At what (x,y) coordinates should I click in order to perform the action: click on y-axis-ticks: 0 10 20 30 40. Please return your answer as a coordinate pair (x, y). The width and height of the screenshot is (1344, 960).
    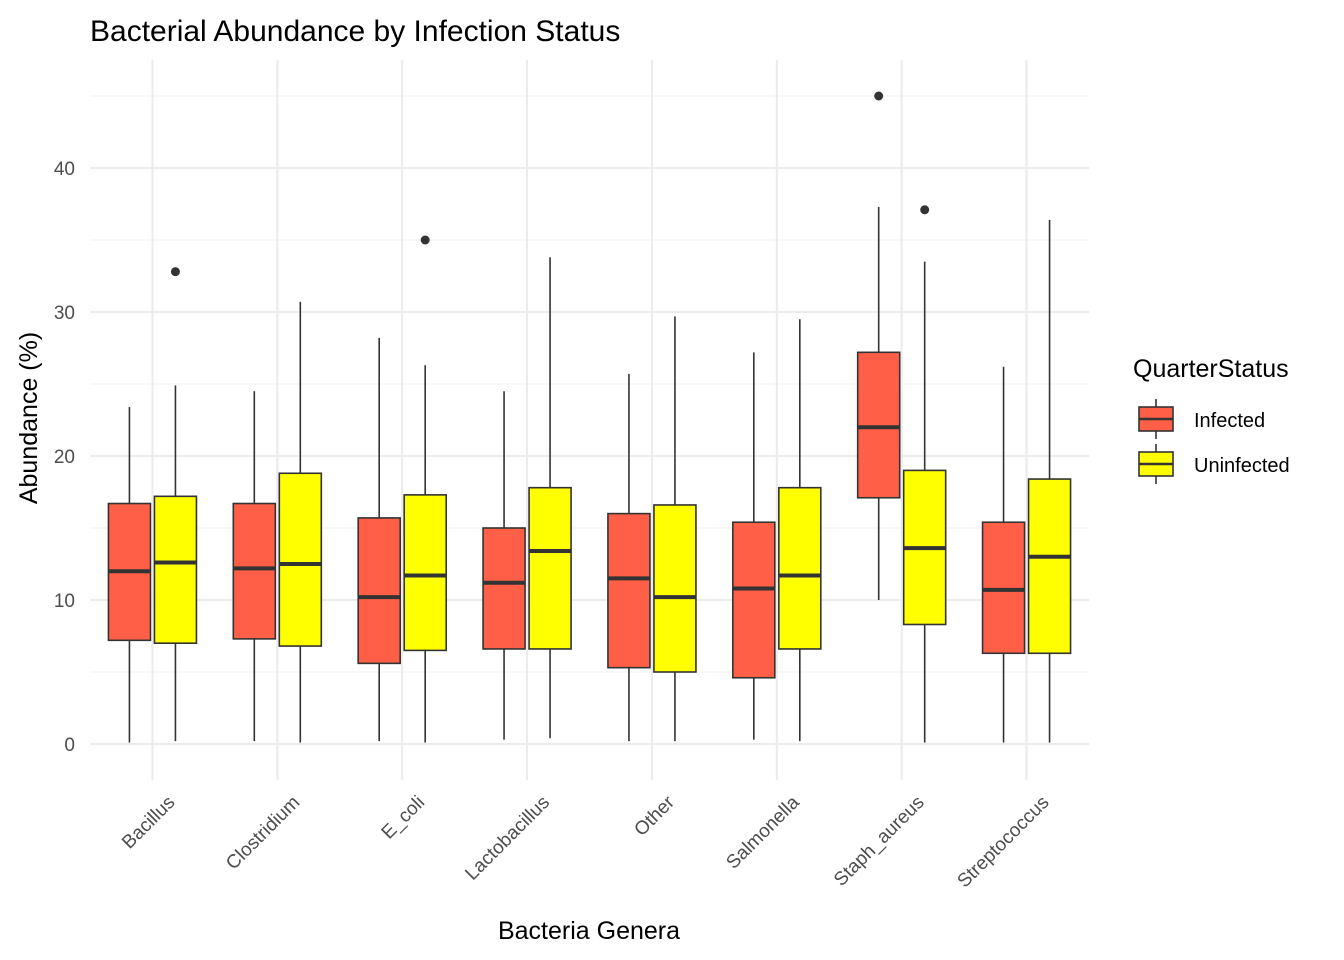
    Looking at the image, I should click on (64, 457).